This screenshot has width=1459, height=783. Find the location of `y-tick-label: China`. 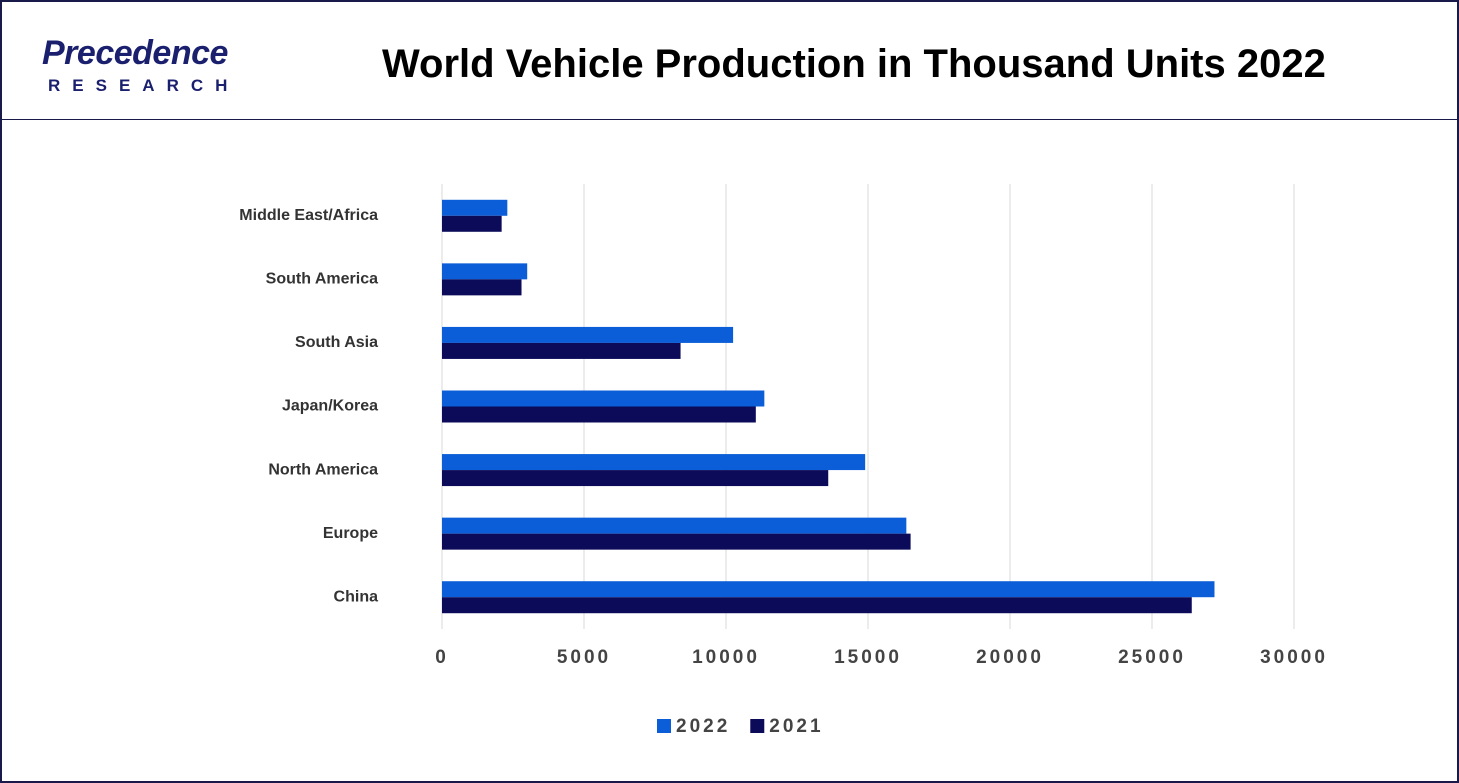

y-tick-label: China is located at coordinates (356, 596).